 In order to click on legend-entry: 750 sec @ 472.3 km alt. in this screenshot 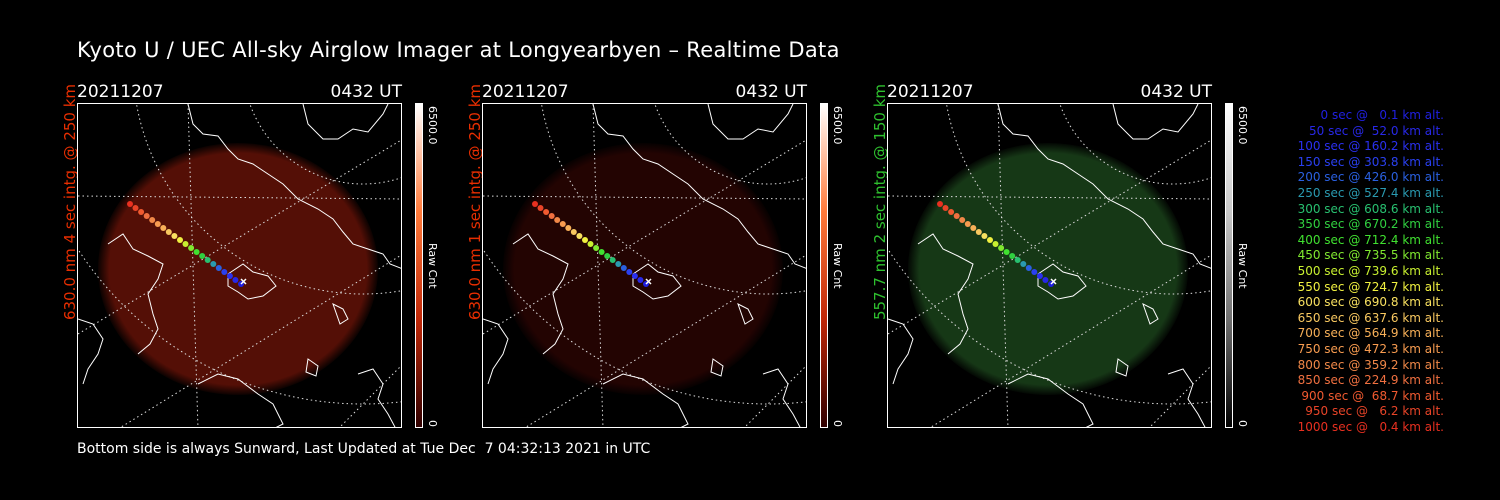, I will do `click(1368, 348)`.